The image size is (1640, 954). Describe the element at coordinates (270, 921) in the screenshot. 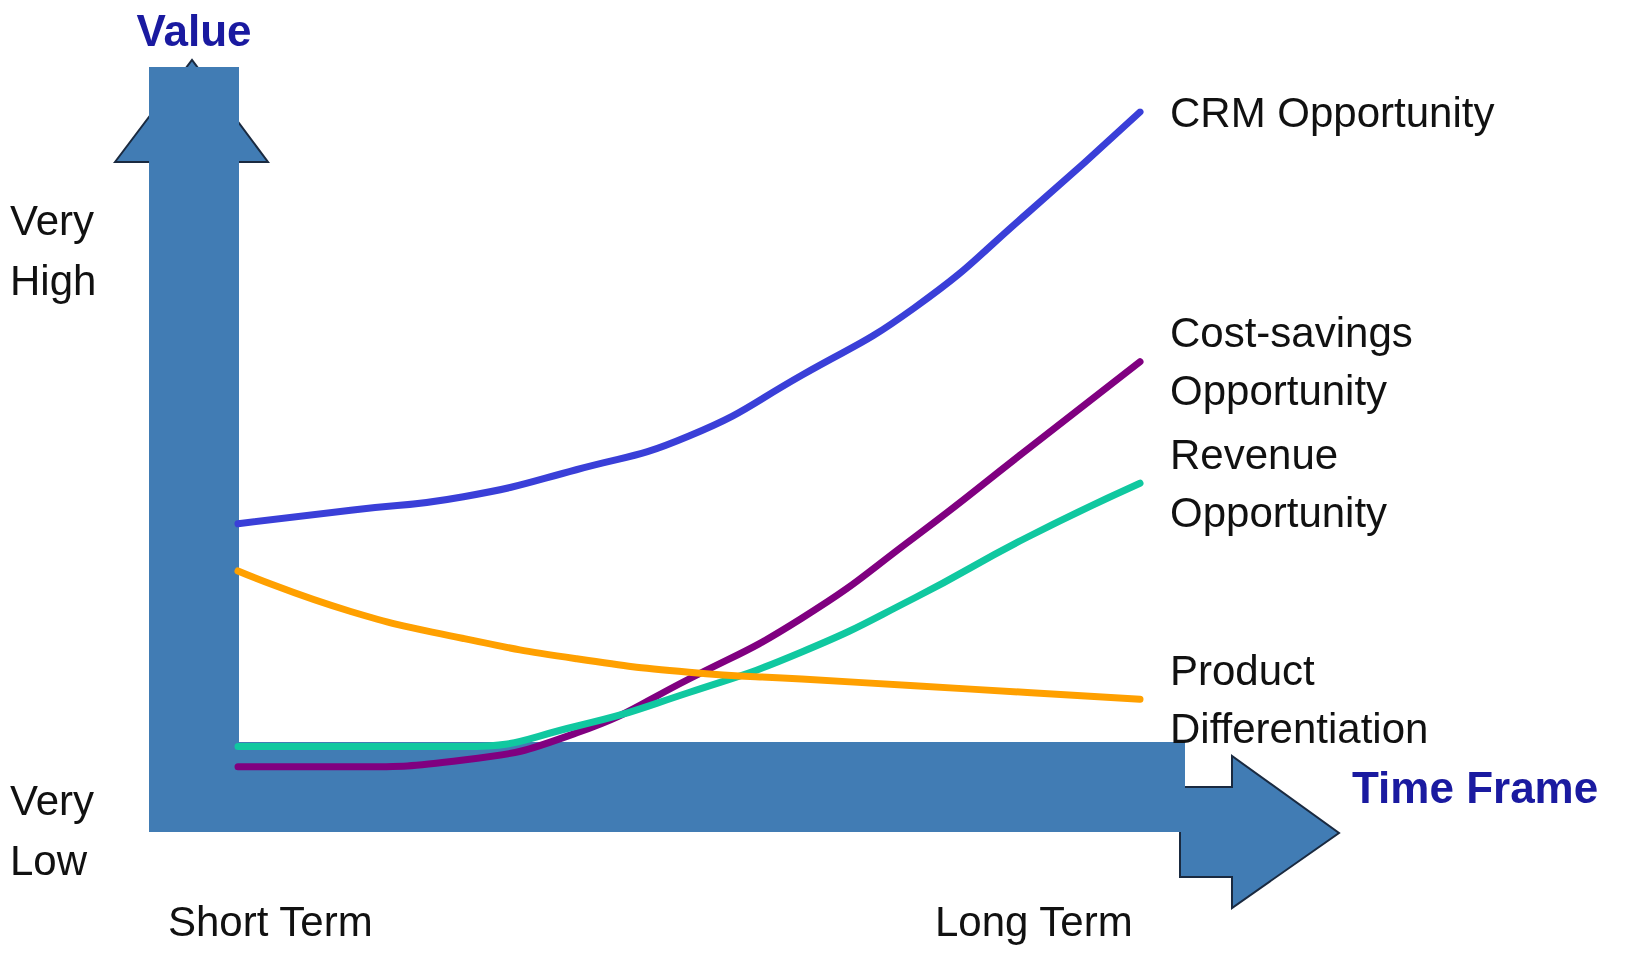

I see `text: Short Term` at that location.